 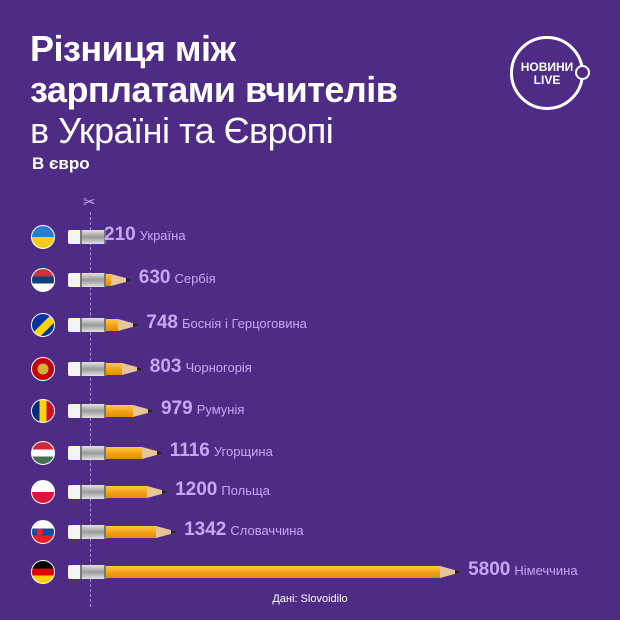 I want to click on country-label: Чорногорія, so click(x=218, y=367).